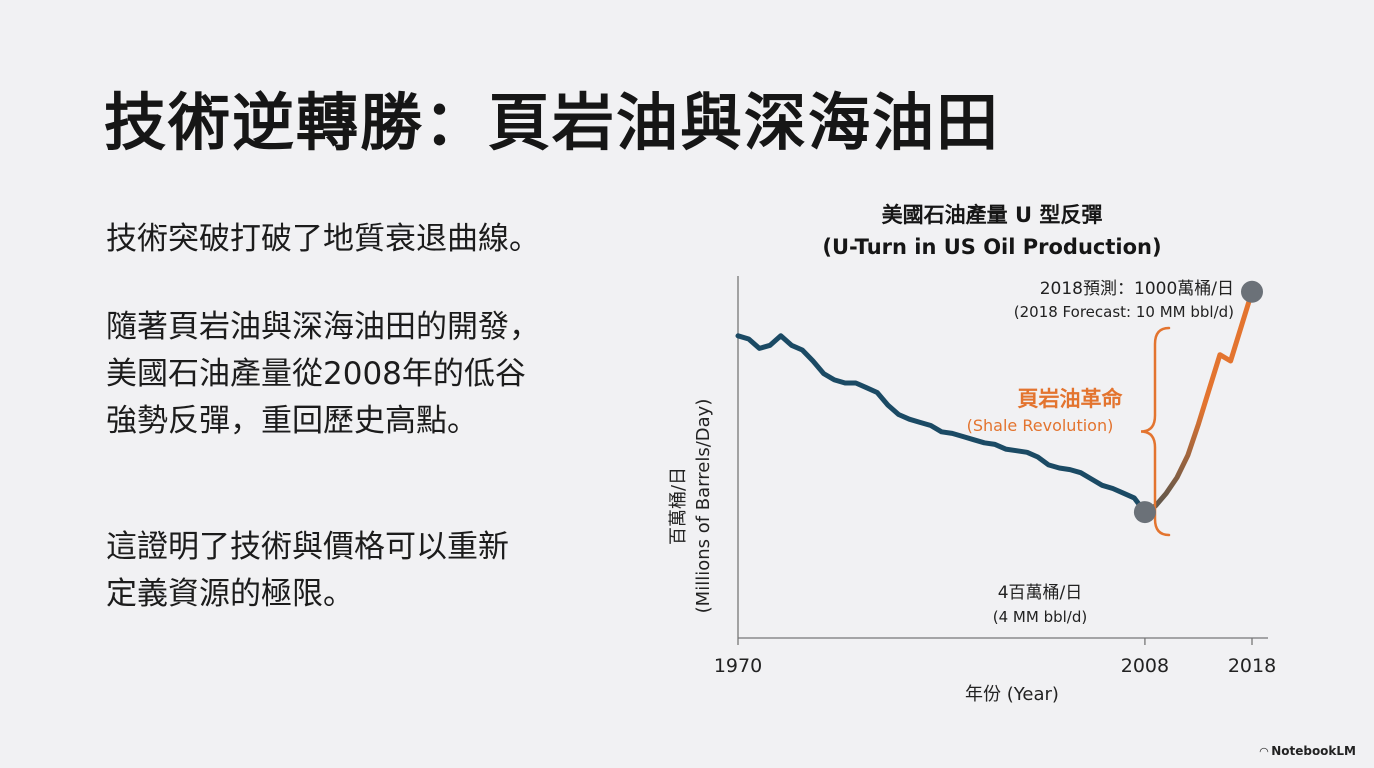 The width and height of the screenshot is (1374, 768). What do you see at coordinates (552, 122) in the screenshot?
I see `page-title: 技術逆轉勝：頁岩油與深海油田` at bounding box center [552, 122].